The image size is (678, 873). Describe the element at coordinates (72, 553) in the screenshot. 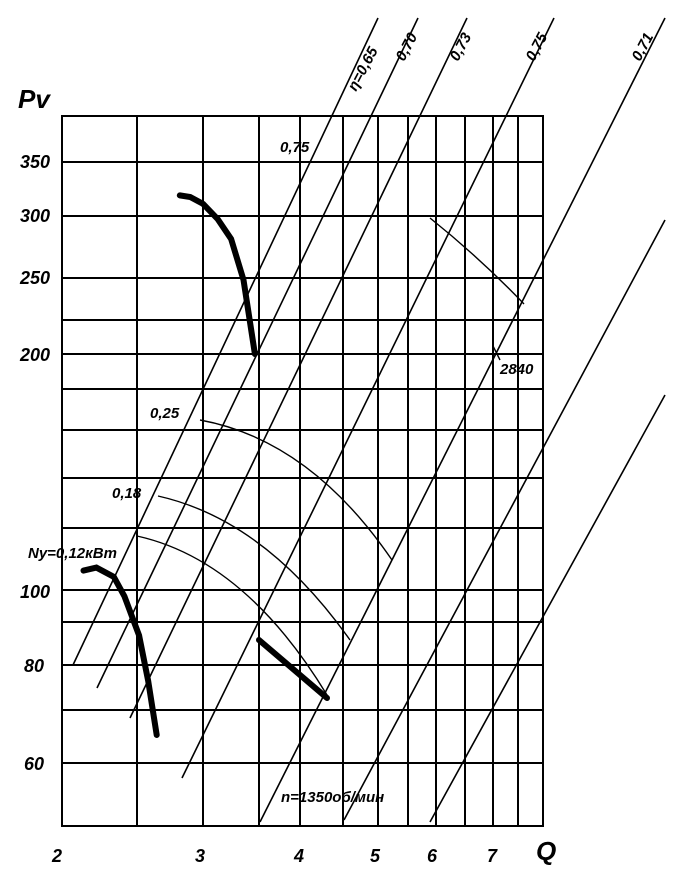

I see `power-label: Ny=0,12кВт` at that location.